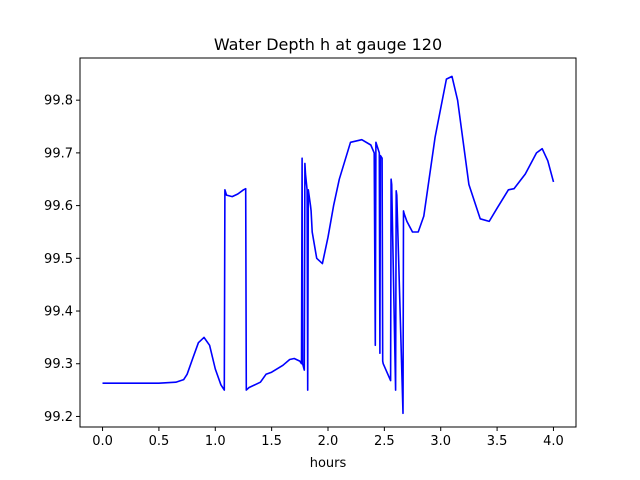  What do you see at coordinates (328, 463) in the screenshot?
I see `x-axis-label: hours` at bounding box center [328, 463].